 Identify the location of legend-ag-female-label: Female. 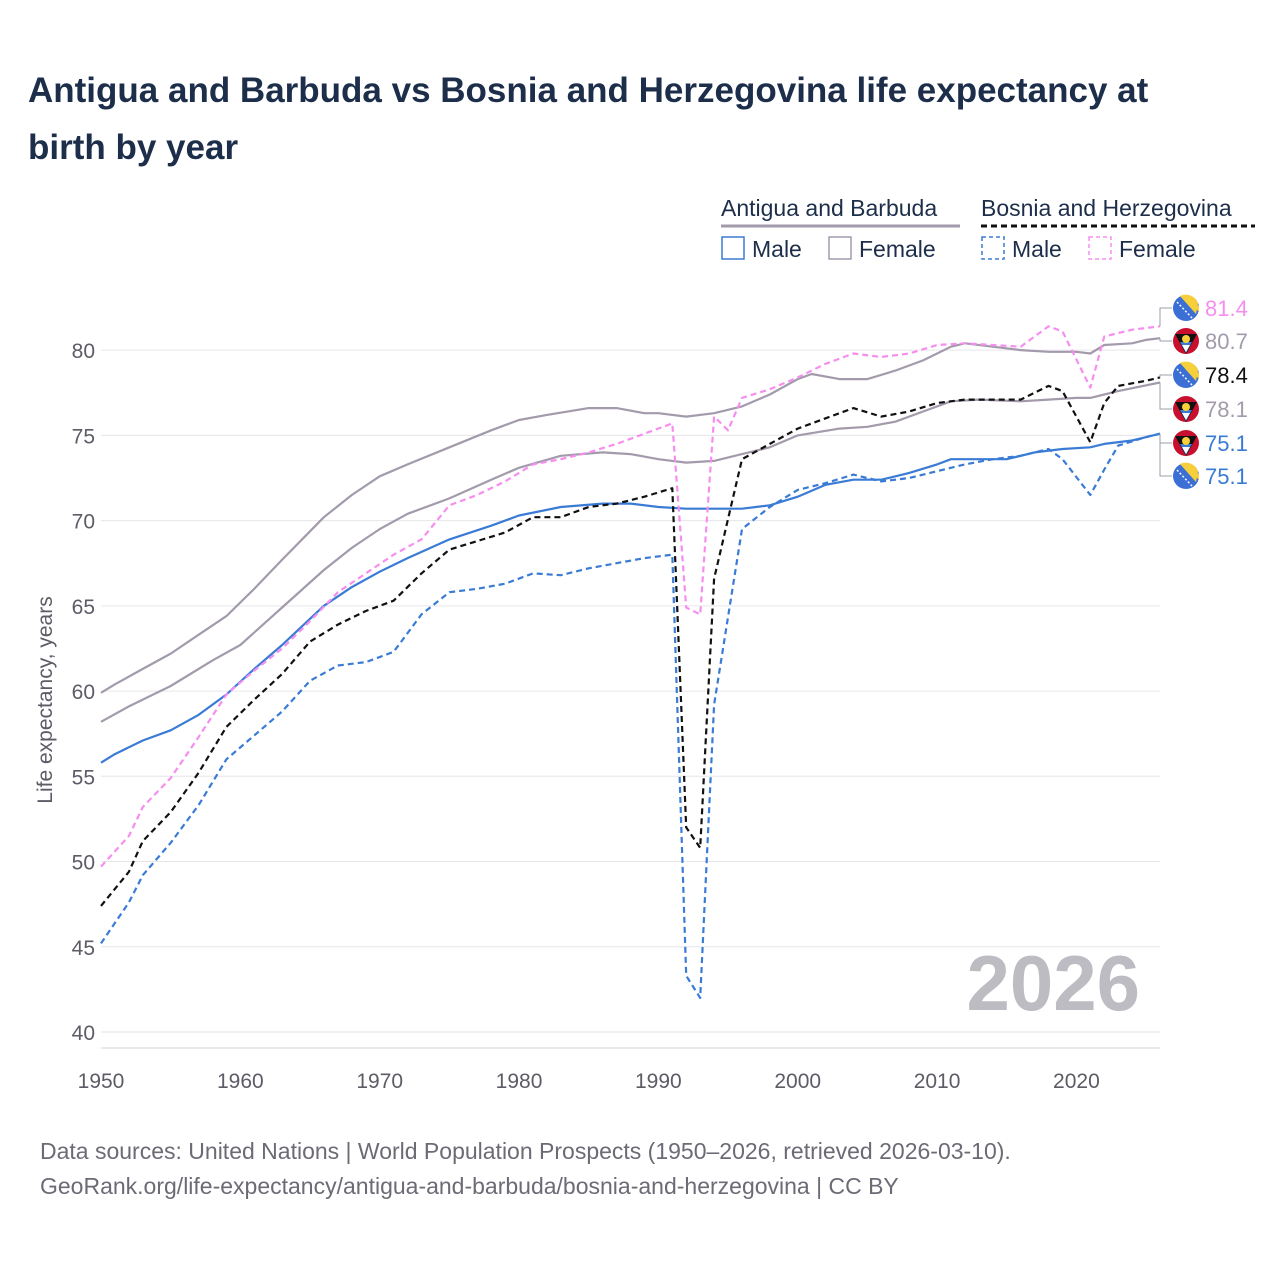
(897, 249).